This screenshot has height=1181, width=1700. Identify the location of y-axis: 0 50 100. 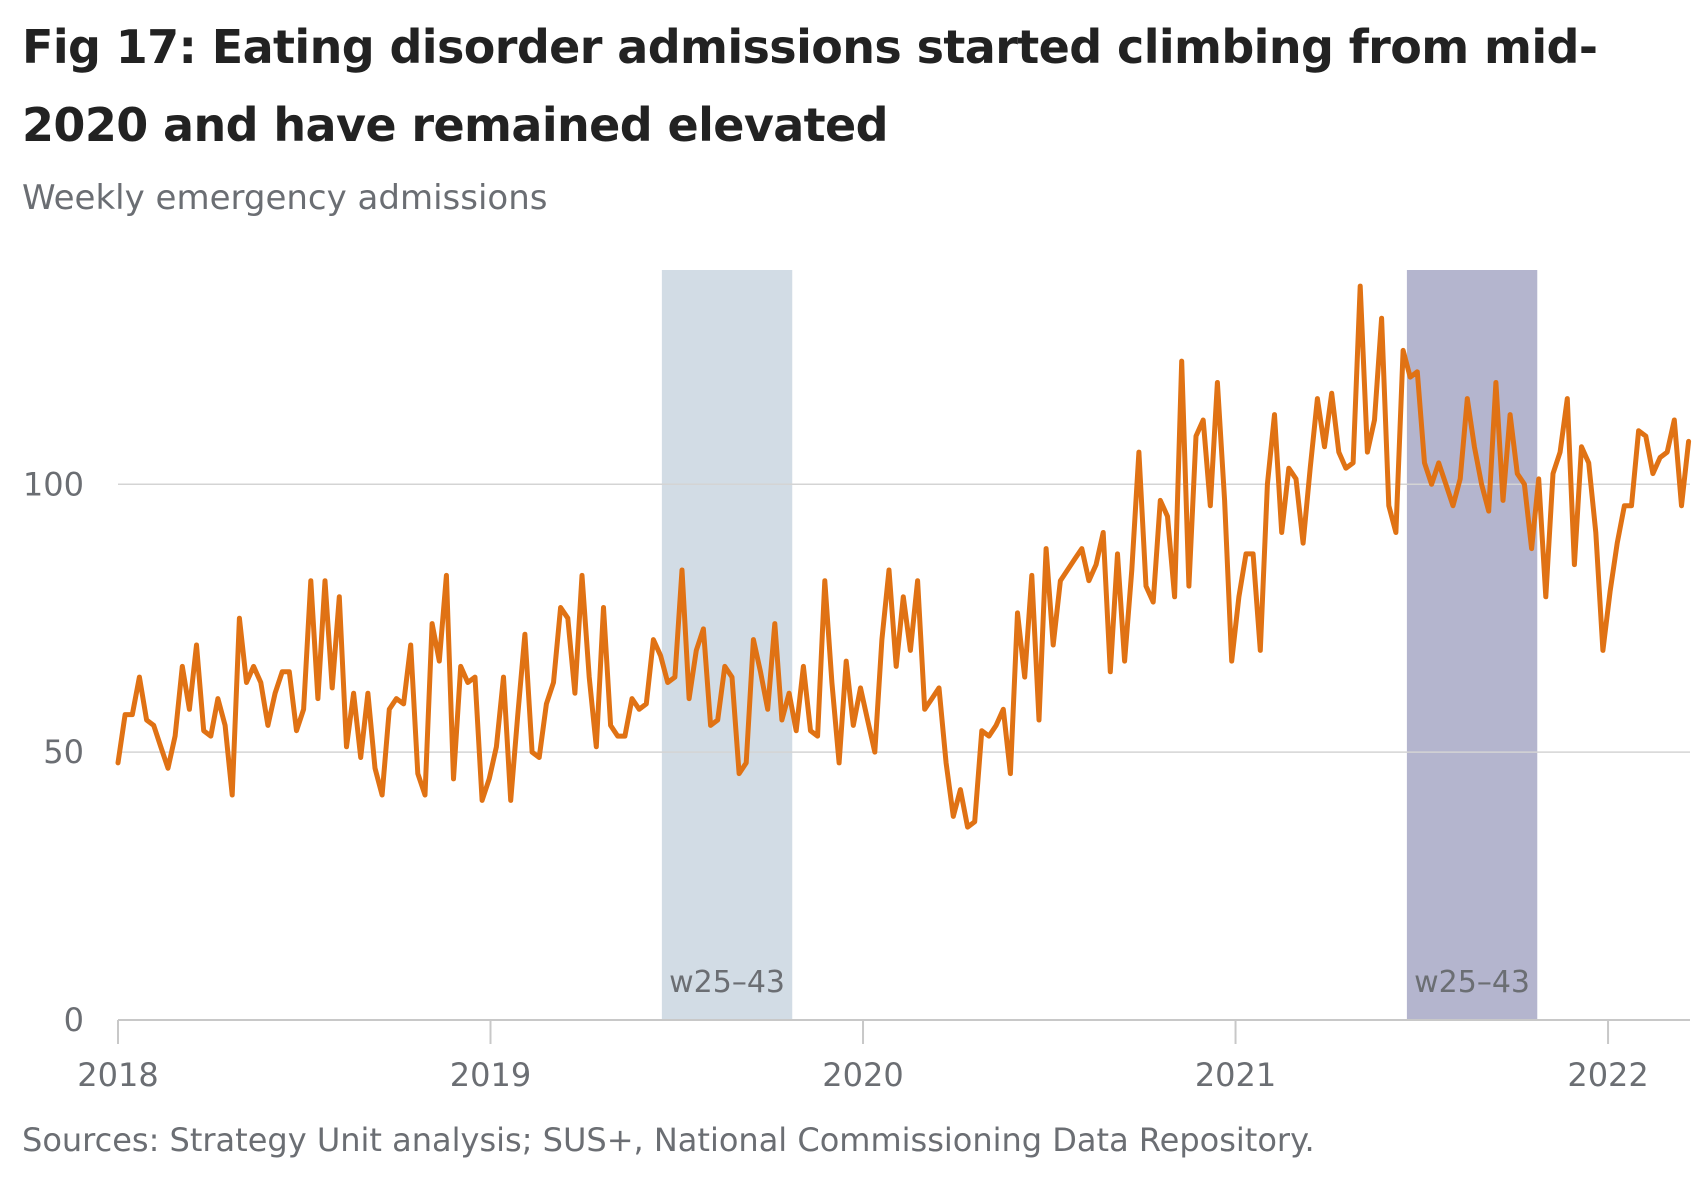
(53, 752).